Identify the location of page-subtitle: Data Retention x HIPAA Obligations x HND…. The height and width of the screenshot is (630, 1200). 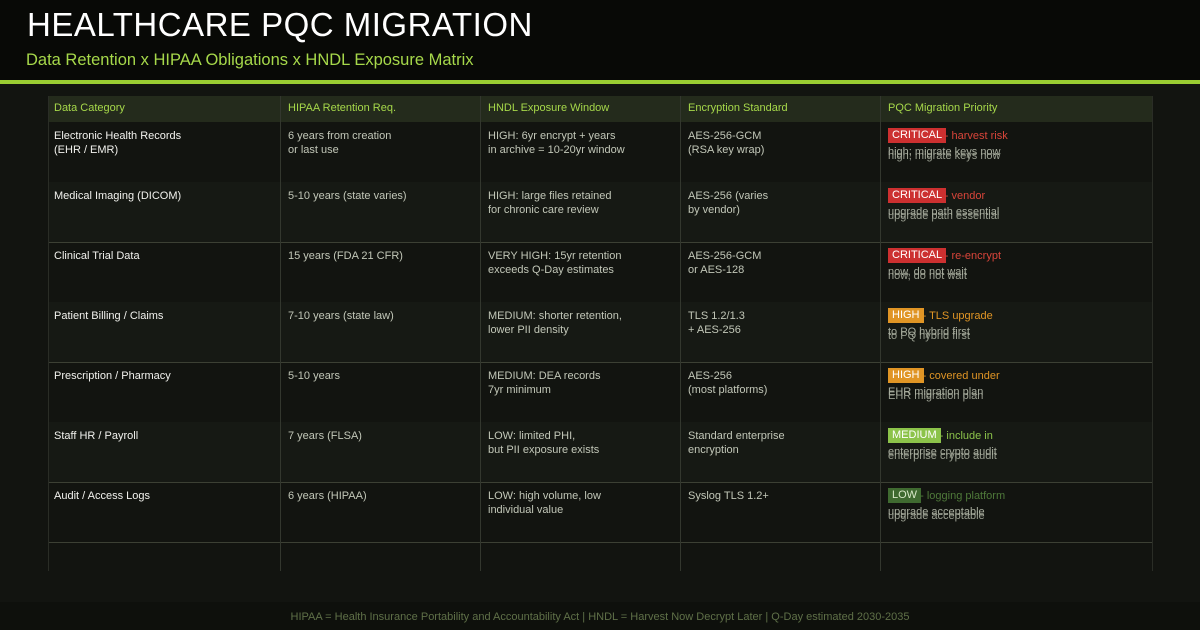
(250, 60).